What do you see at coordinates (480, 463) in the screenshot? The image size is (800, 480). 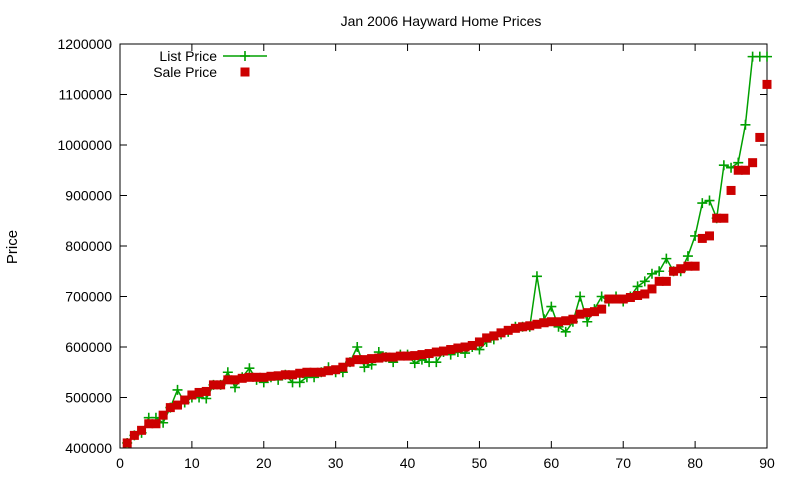 I see `x-tick-label: 50` at bounding box center [480, 463].